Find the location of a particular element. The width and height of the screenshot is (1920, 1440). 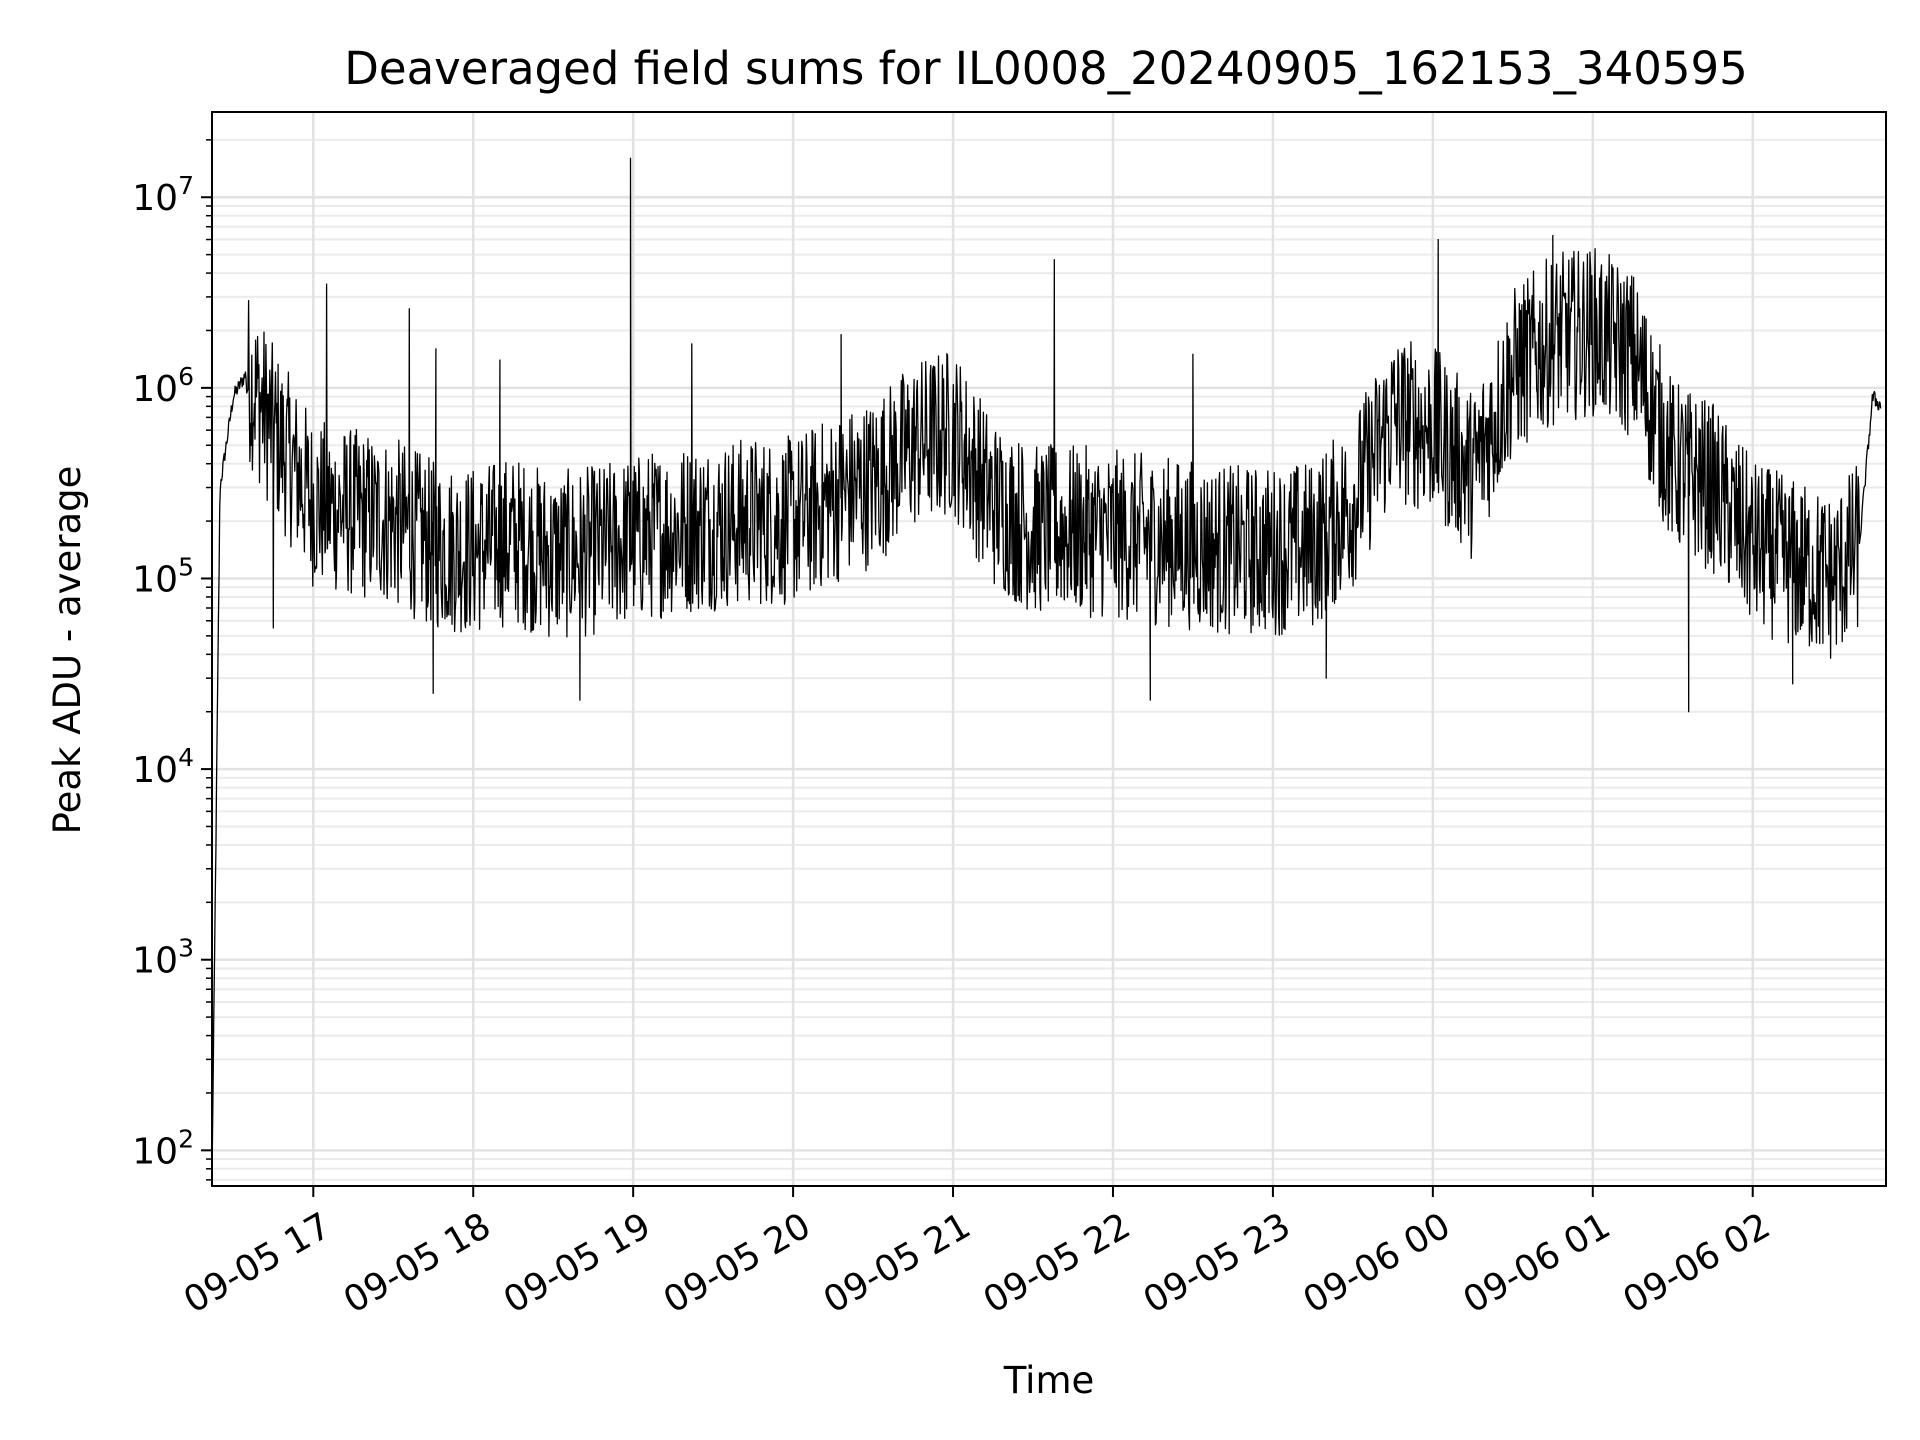

y-tick-label: 10³ is located at coordinates (163, 958).